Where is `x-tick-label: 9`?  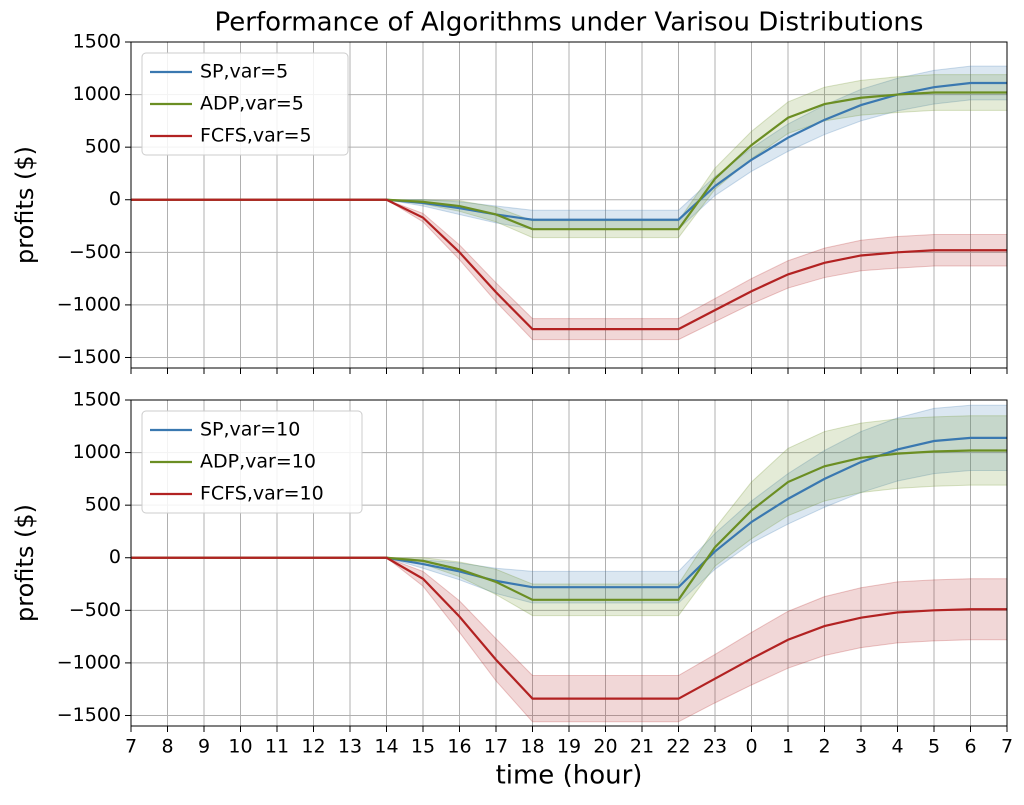 x-tick-label: 9 is located at coordinates (204, 747).